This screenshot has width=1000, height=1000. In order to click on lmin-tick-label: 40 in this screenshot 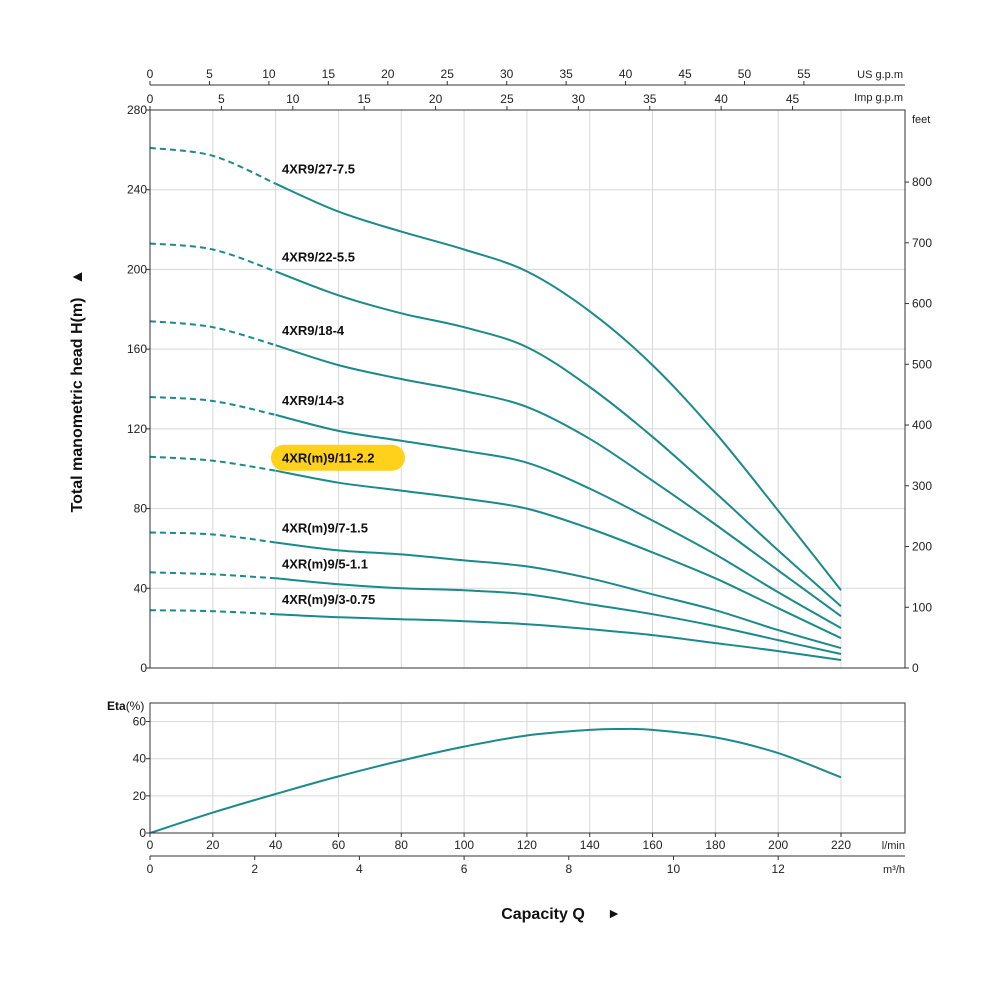, I will do `click(276, 845)`.